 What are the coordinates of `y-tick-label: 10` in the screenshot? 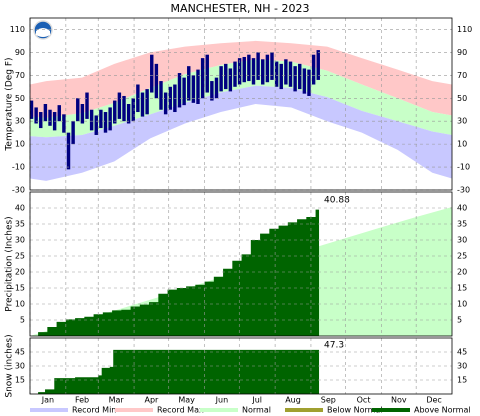 It's located at (20, 304).